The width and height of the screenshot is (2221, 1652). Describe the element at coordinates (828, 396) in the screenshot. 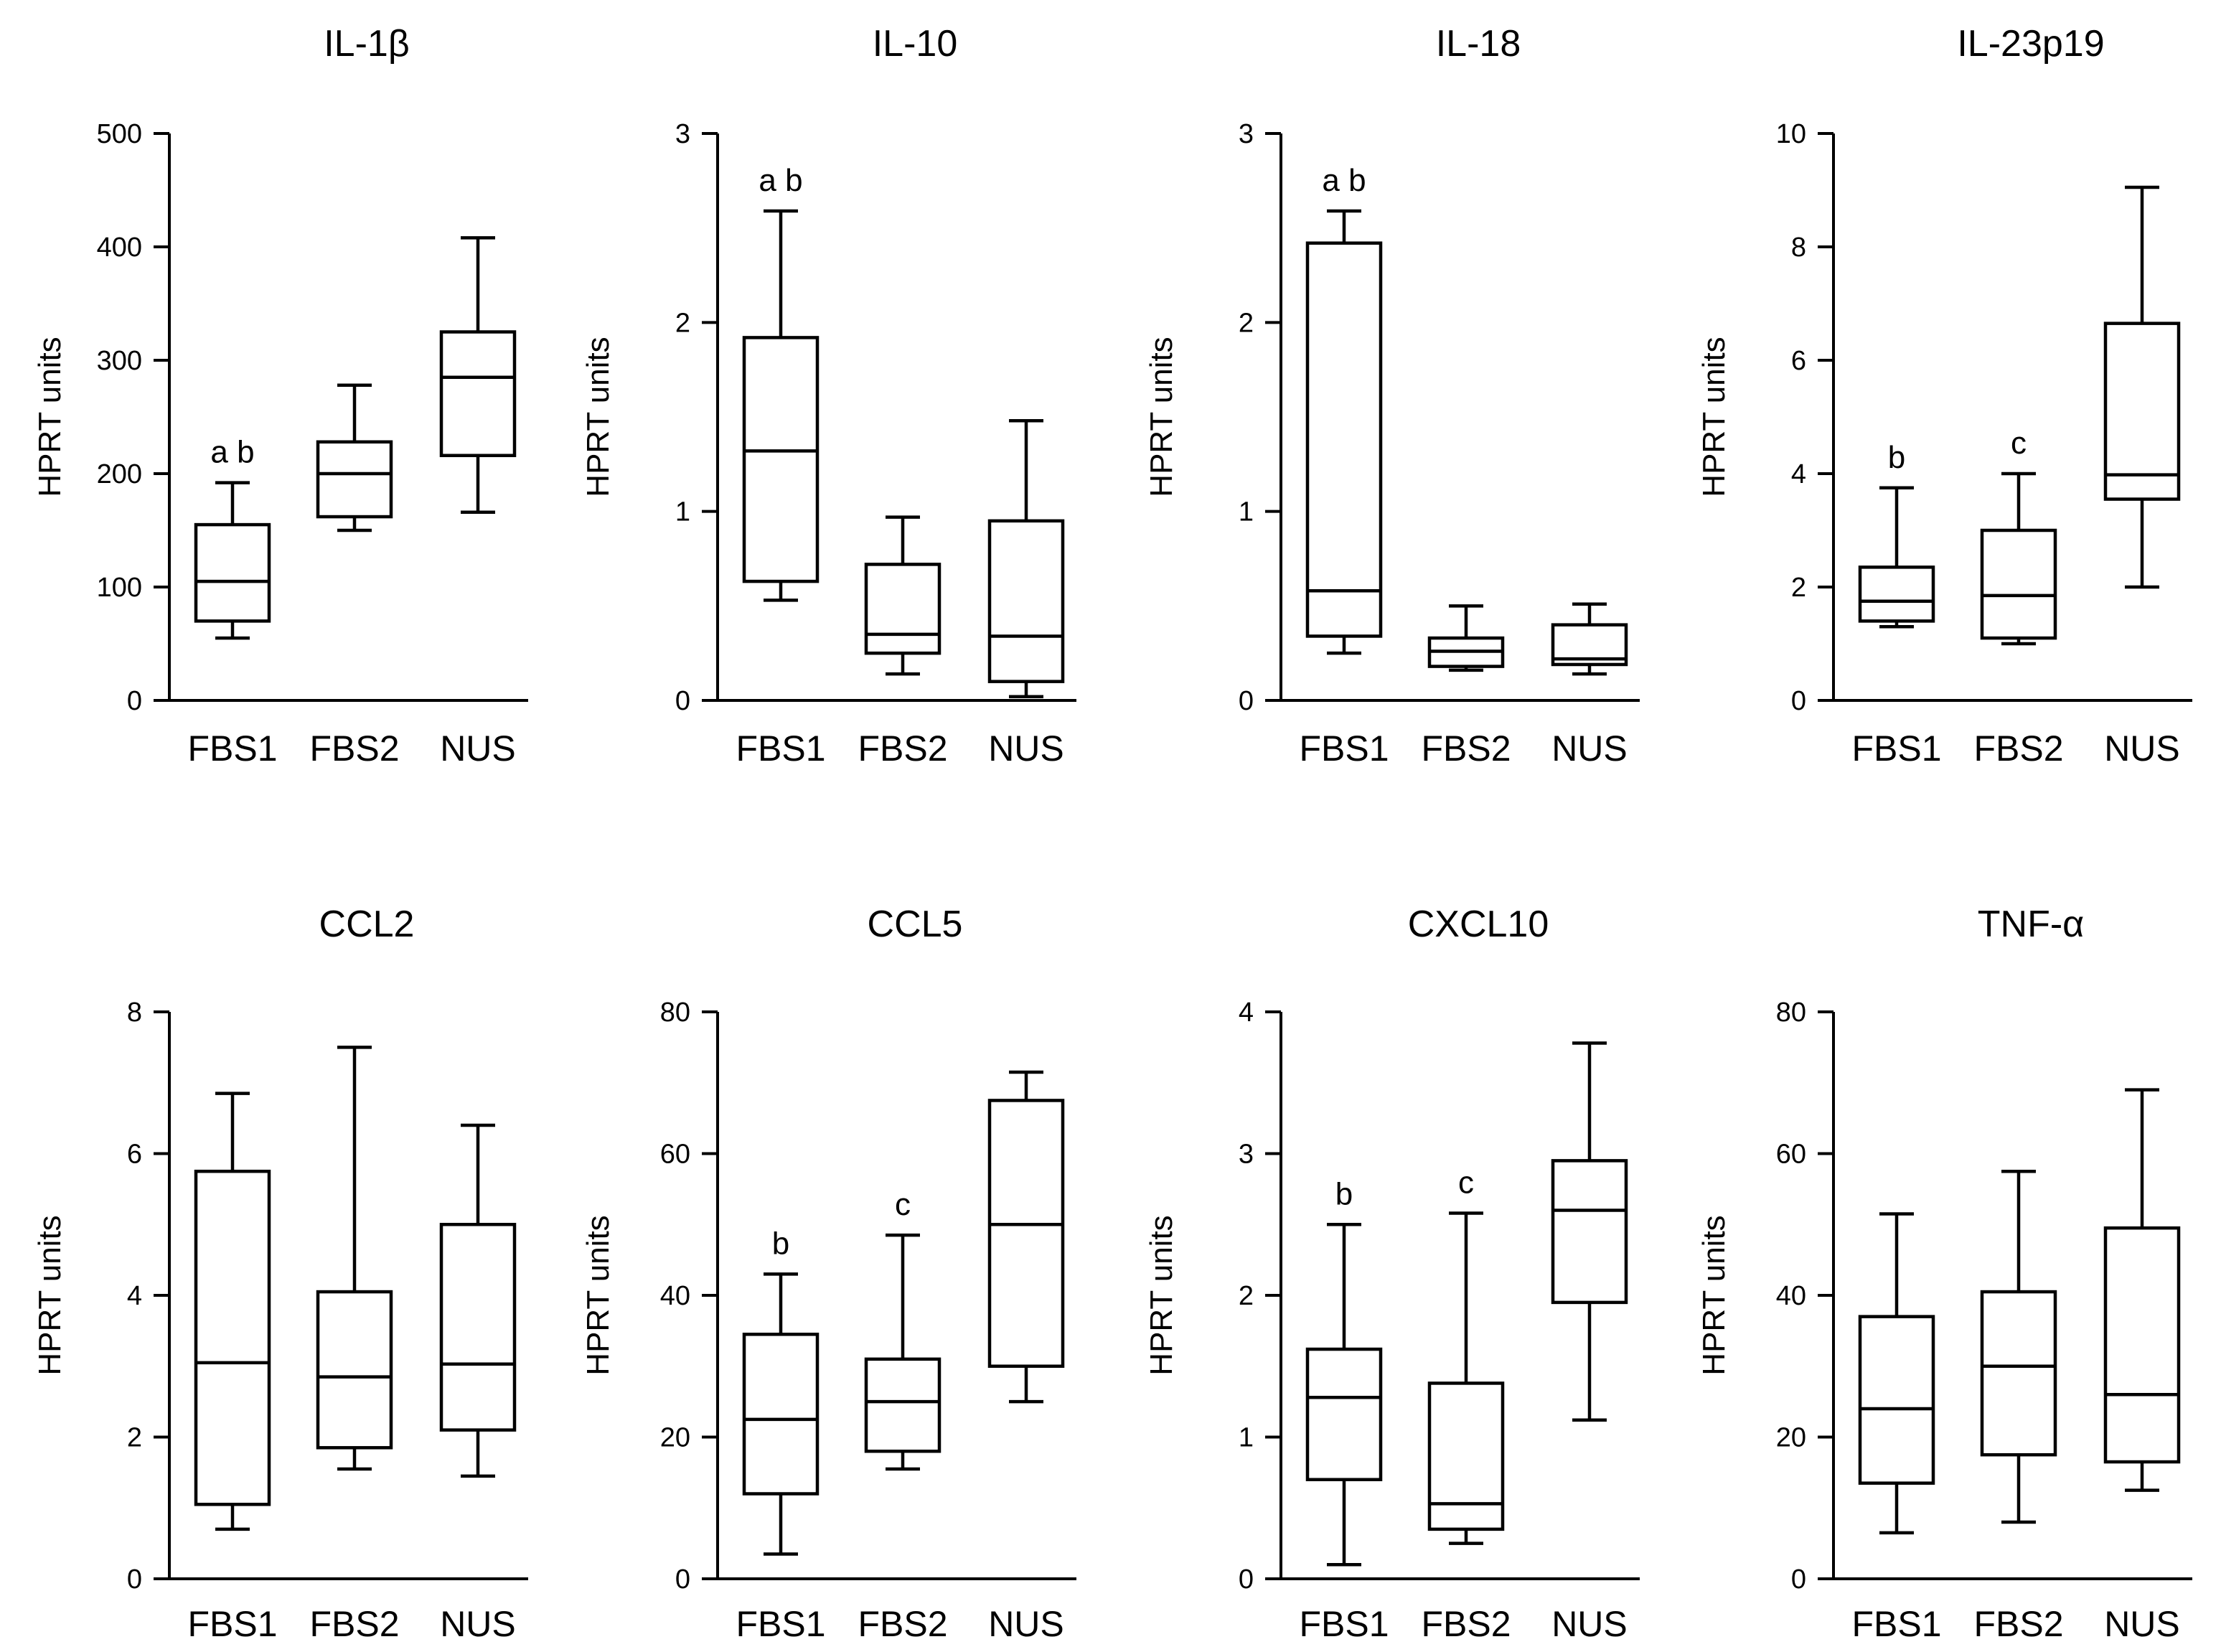

I see `panel-il10: IL-10 HPRT units 0 1 2 3 a b FBS1 FBS2 NUS` at that location.